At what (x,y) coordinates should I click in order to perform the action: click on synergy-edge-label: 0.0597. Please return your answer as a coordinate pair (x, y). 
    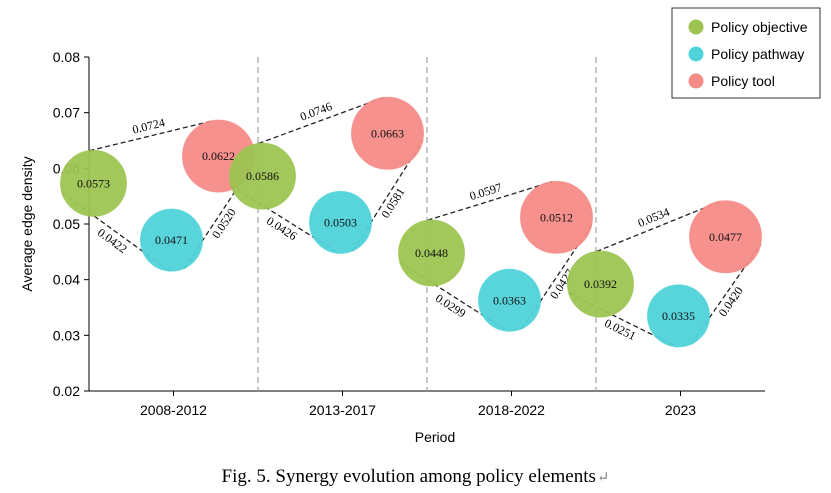
    Looking at the image, I should click on (486, 191).